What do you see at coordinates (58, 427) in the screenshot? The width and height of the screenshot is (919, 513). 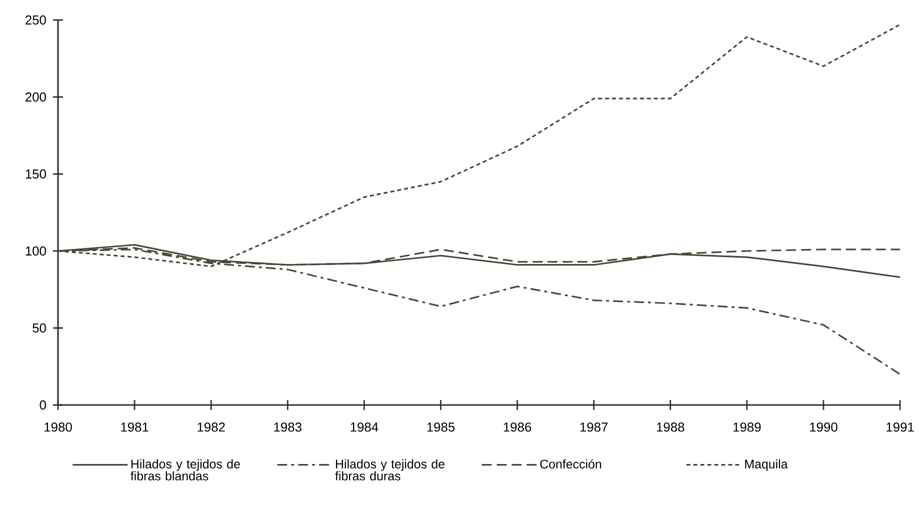 I see `x-tick-label: 1980` at bounding box center [58, 427].